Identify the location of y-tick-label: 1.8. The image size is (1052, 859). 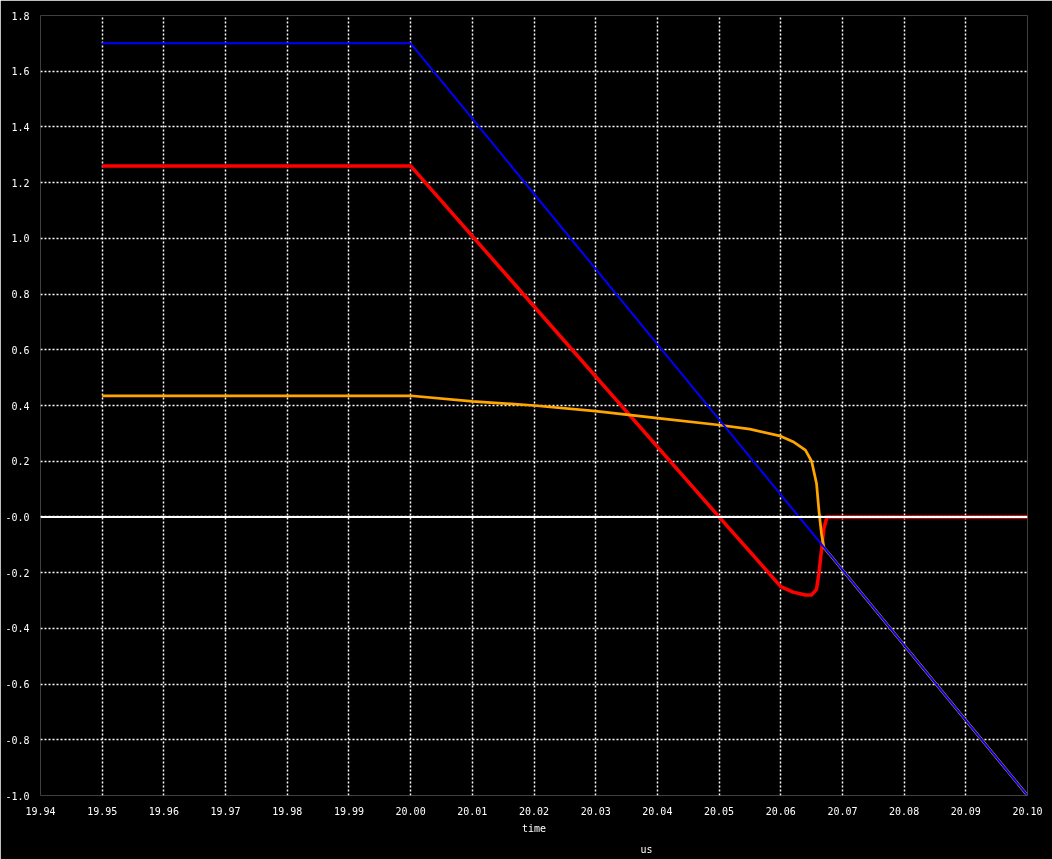
(20, 16).